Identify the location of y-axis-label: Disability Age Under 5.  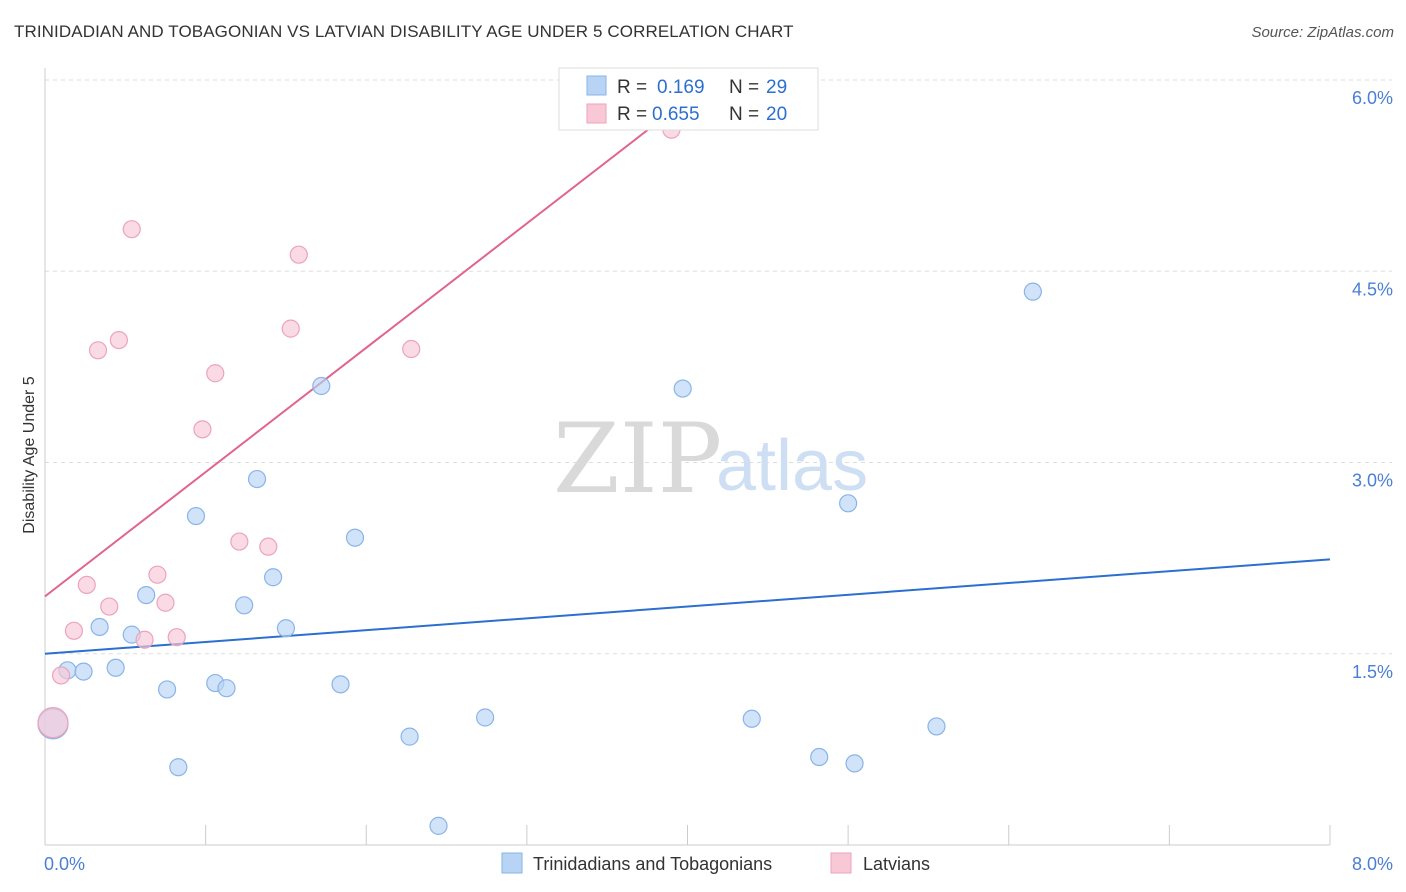
(29, 455).